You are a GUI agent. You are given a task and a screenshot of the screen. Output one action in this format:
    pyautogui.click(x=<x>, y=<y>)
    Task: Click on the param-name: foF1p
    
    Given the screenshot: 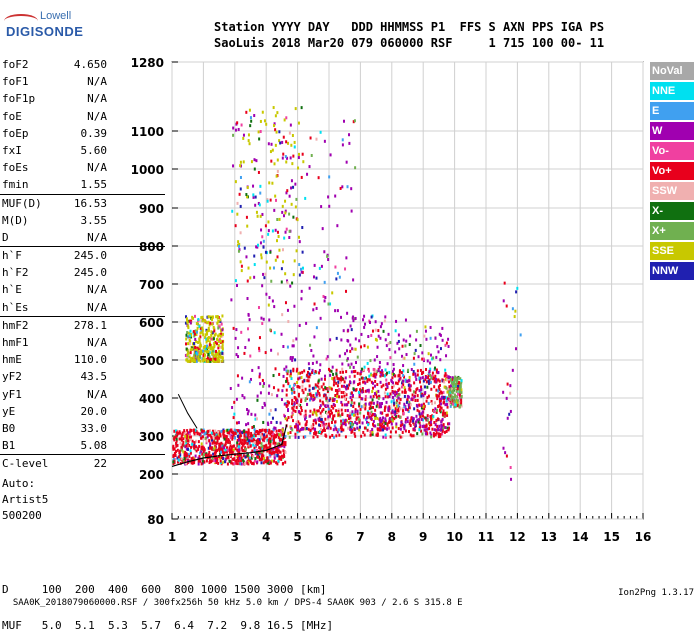 What is the action you would take?
    pyautogui.click(x=19, y=99)
    